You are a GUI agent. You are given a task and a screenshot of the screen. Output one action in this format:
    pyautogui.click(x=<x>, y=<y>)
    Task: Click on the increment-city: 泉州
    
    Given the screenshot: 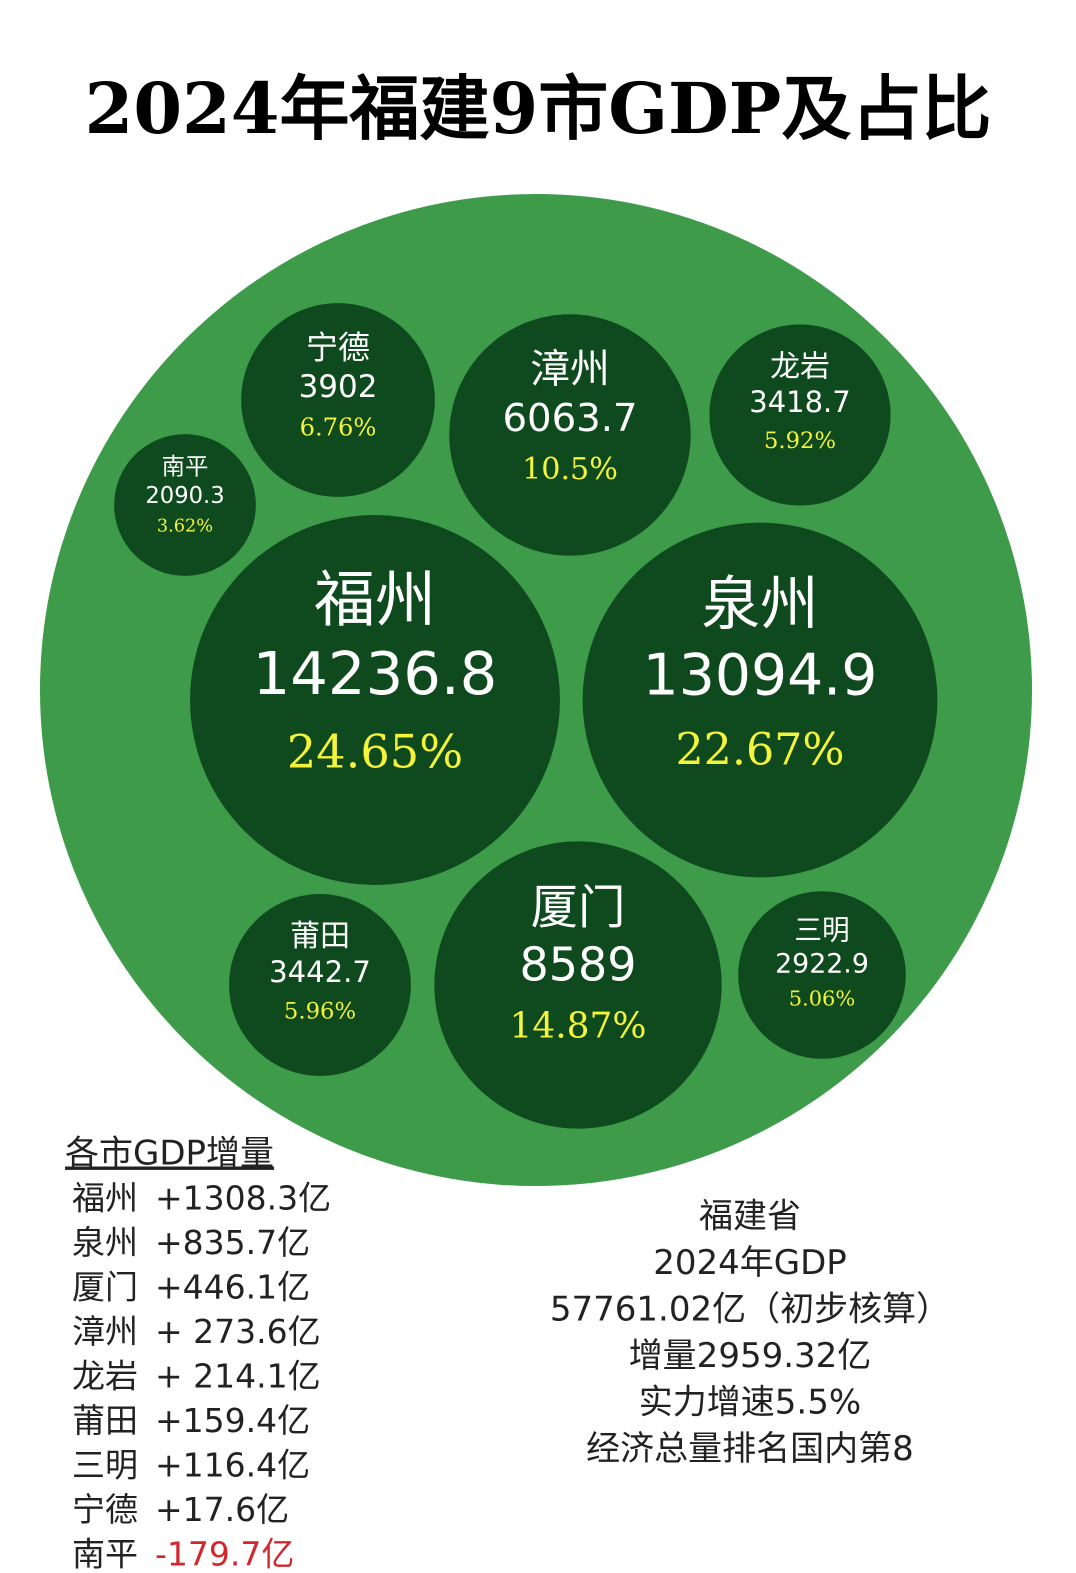 What is the action you would take?
    pyautogui.click(x=105, y=1242)
    